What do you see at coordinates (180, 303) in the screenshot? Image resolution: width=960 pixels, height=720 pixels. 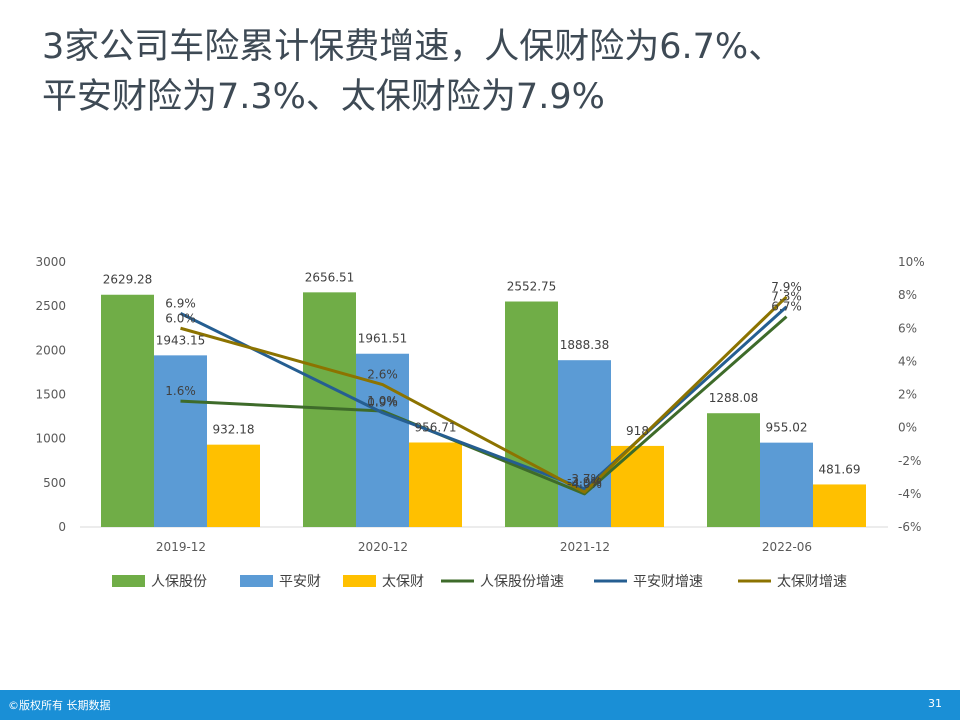 I see `line-data-label: 6.9%` at bounding box center [180, 303].